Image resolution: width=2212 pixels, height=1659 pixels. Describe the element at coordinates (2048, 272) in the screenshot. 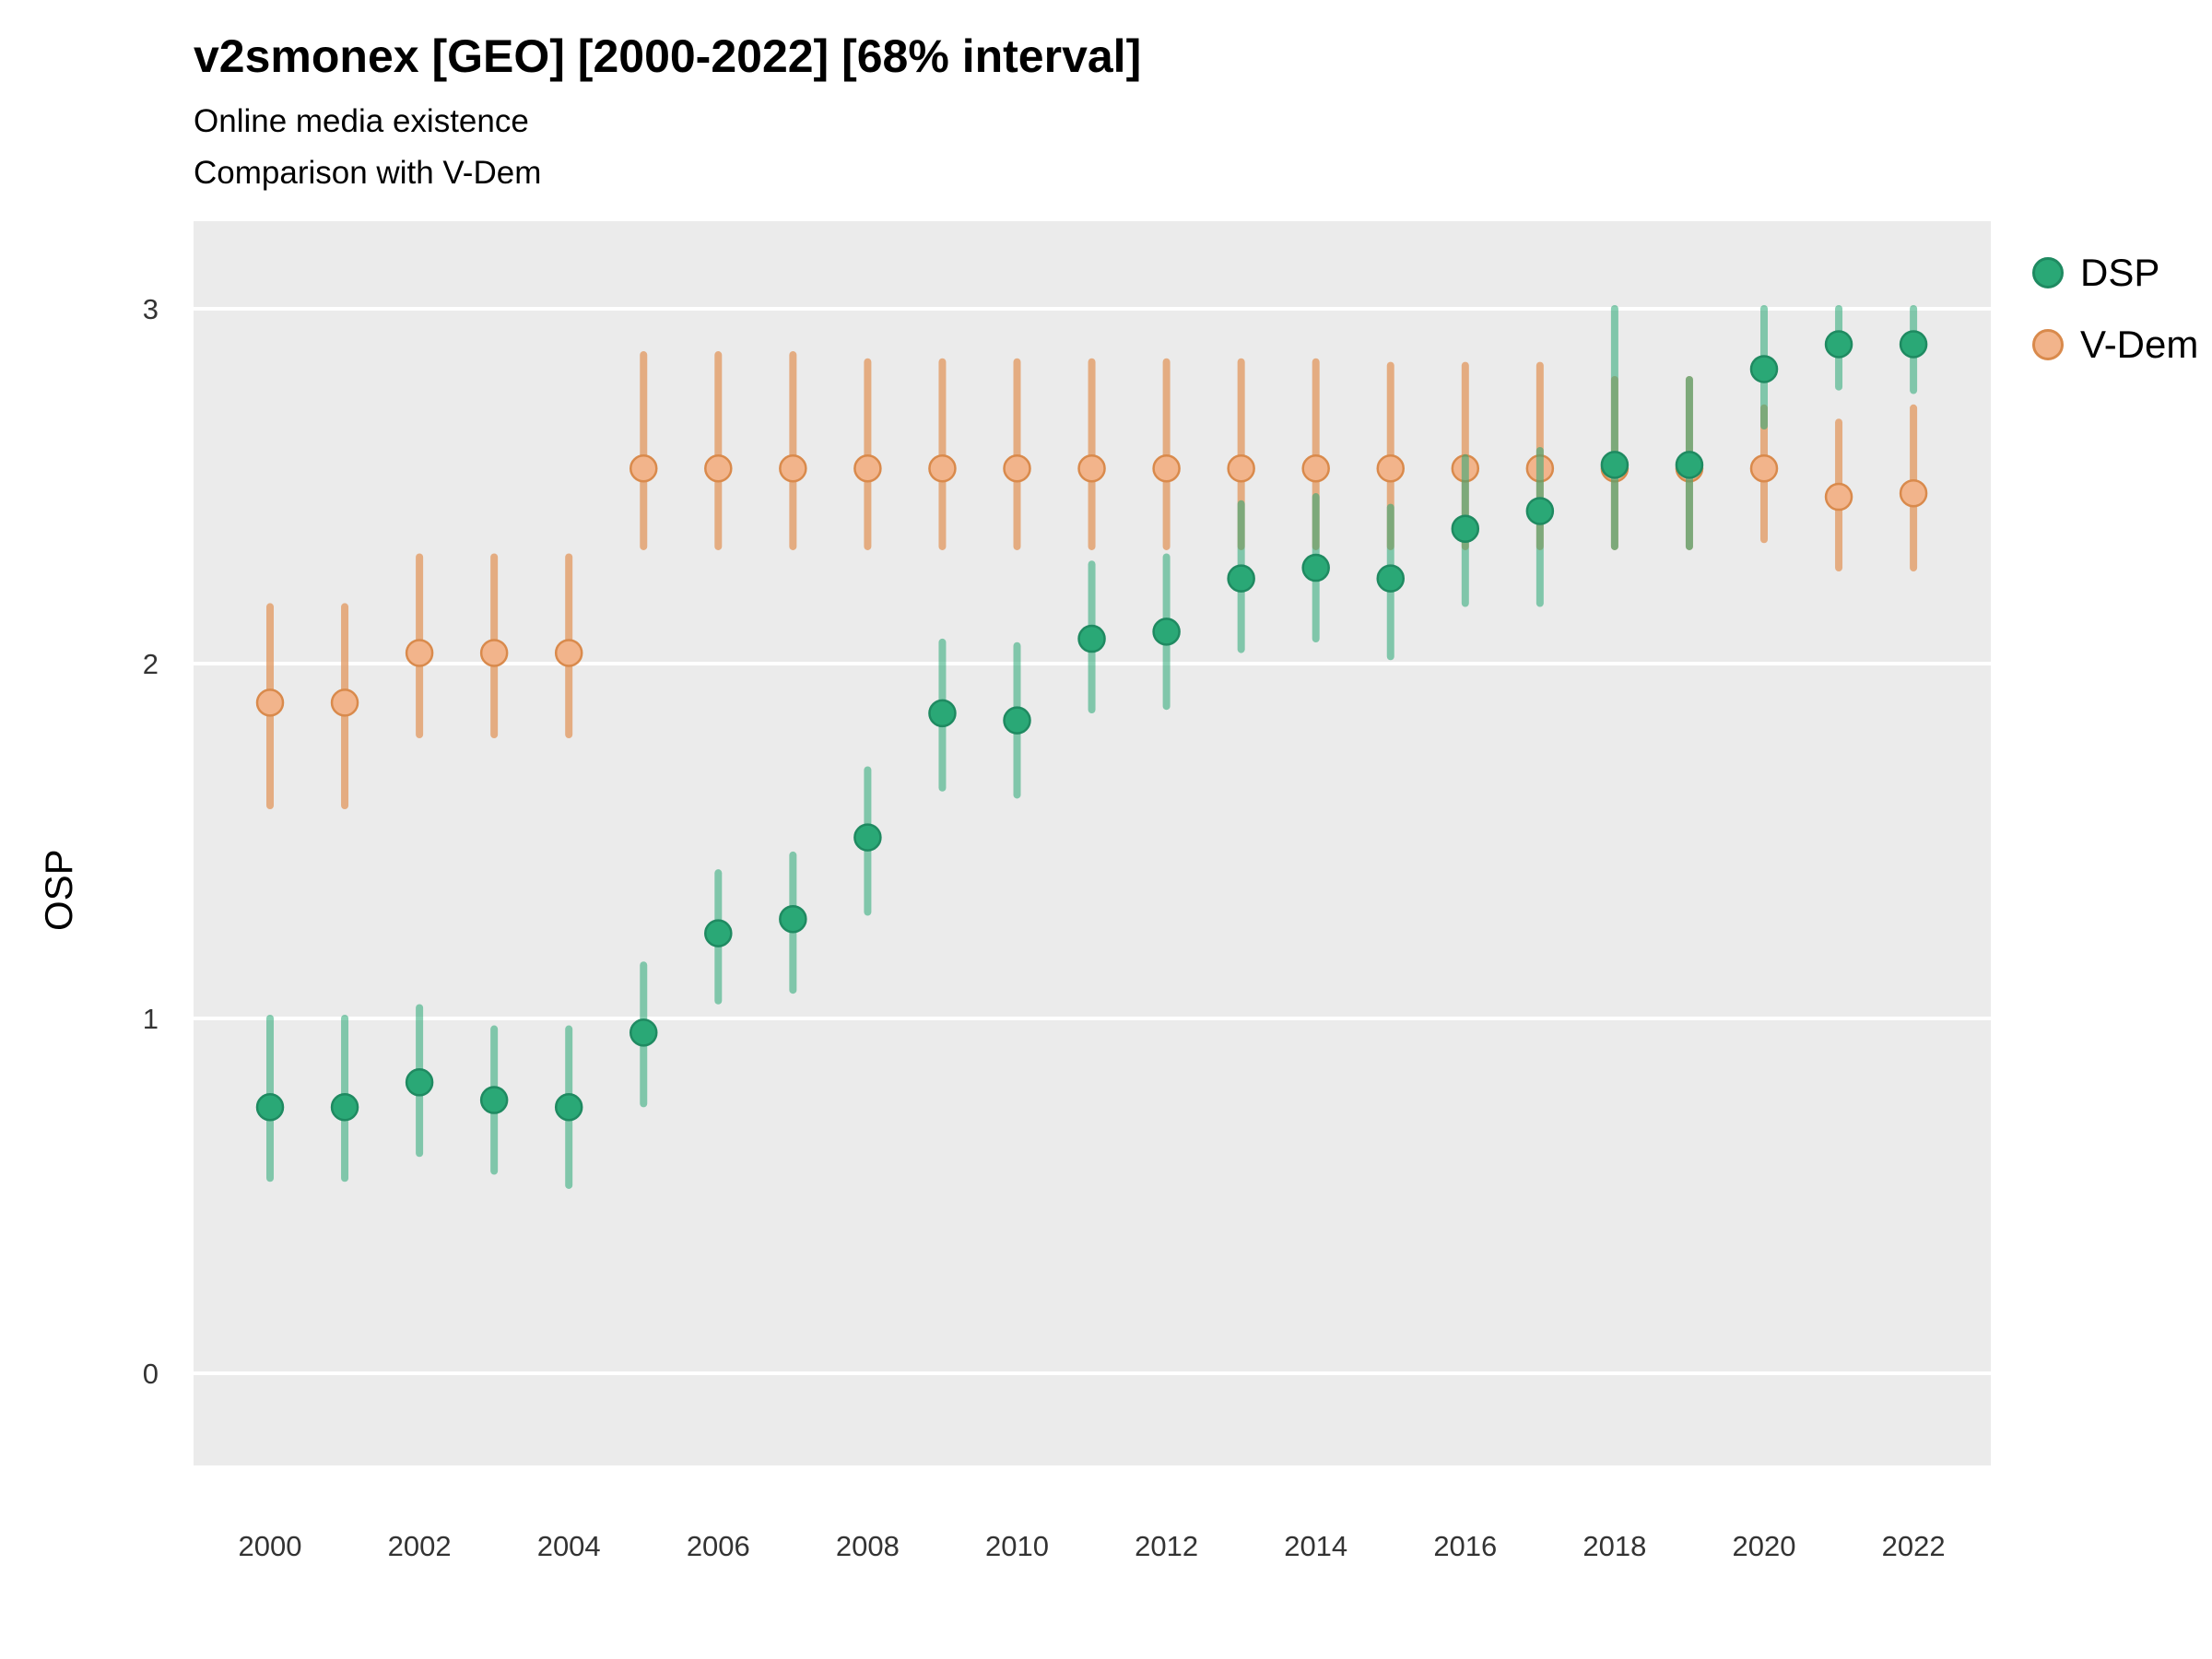

I see `dsp-point-icon` at that location.